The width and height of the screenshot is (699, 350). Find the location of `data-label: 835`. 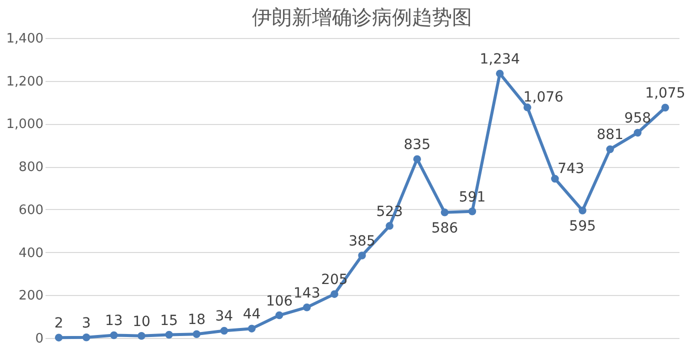

data-label: 835 is located at coordinates (417, 145).